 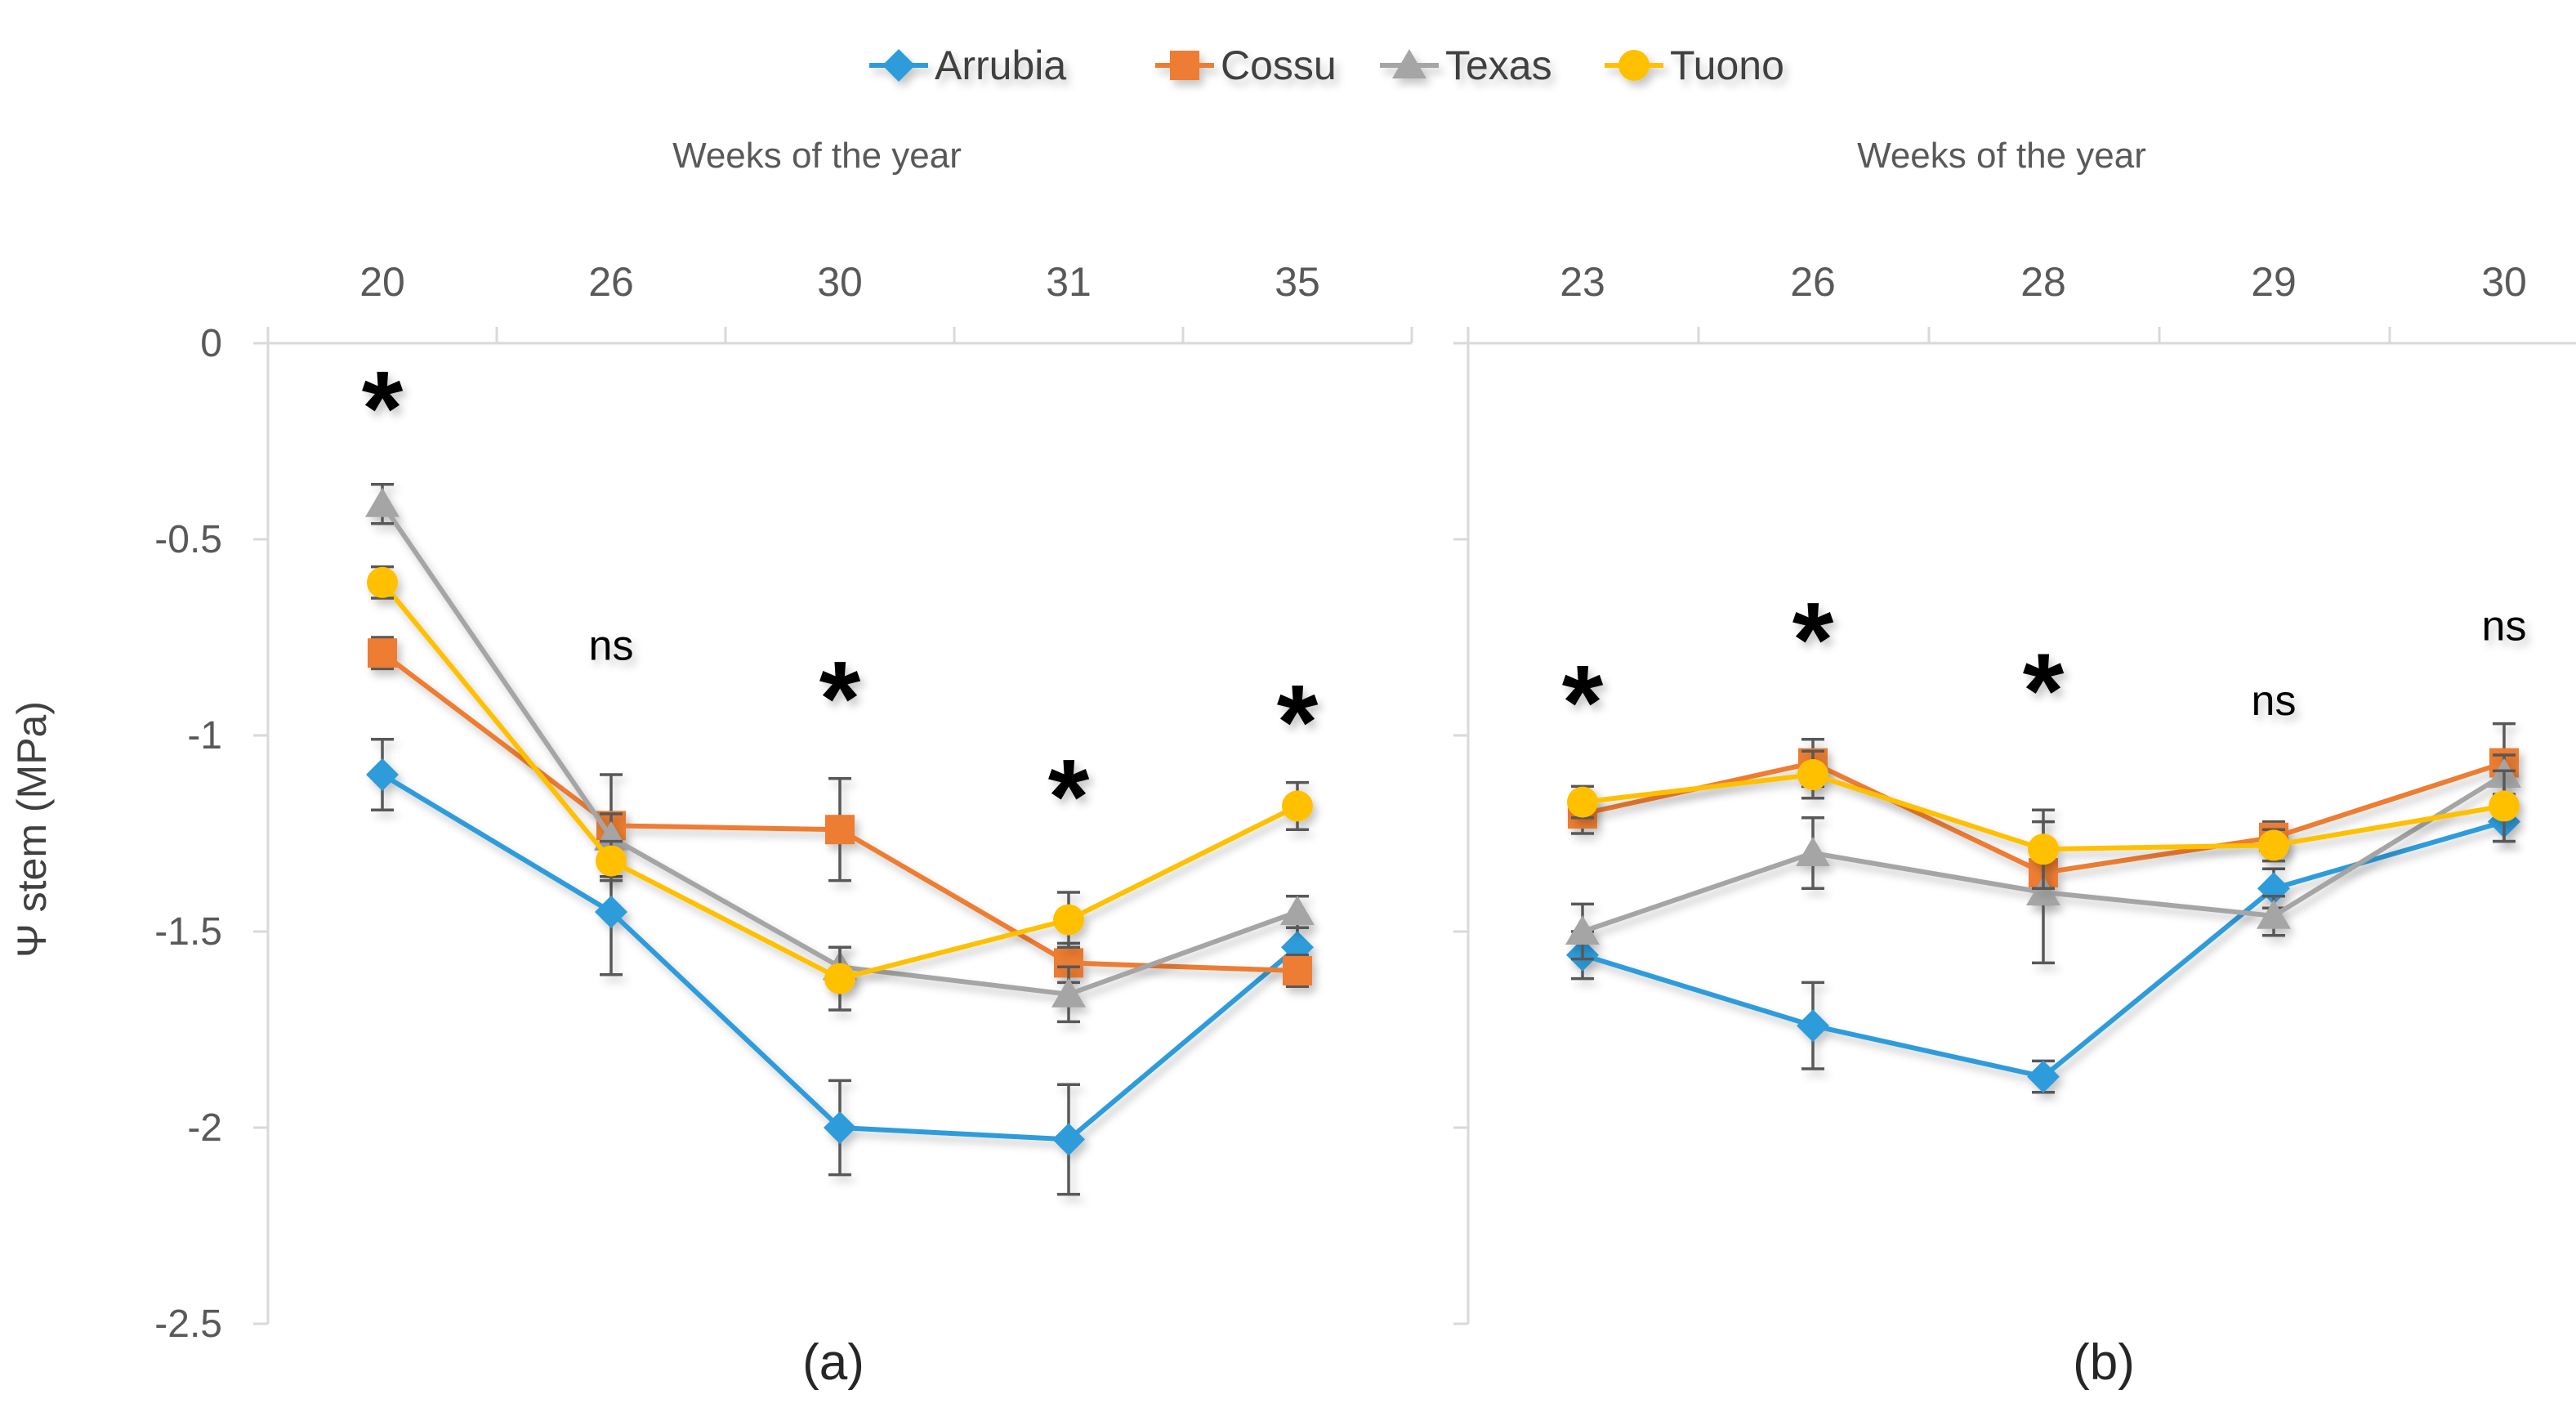 What do you see at coordinates (1279, 65) in the screenshot?
I see `legend-label-cossu: Cossu` at bounding box center [1279, 65].